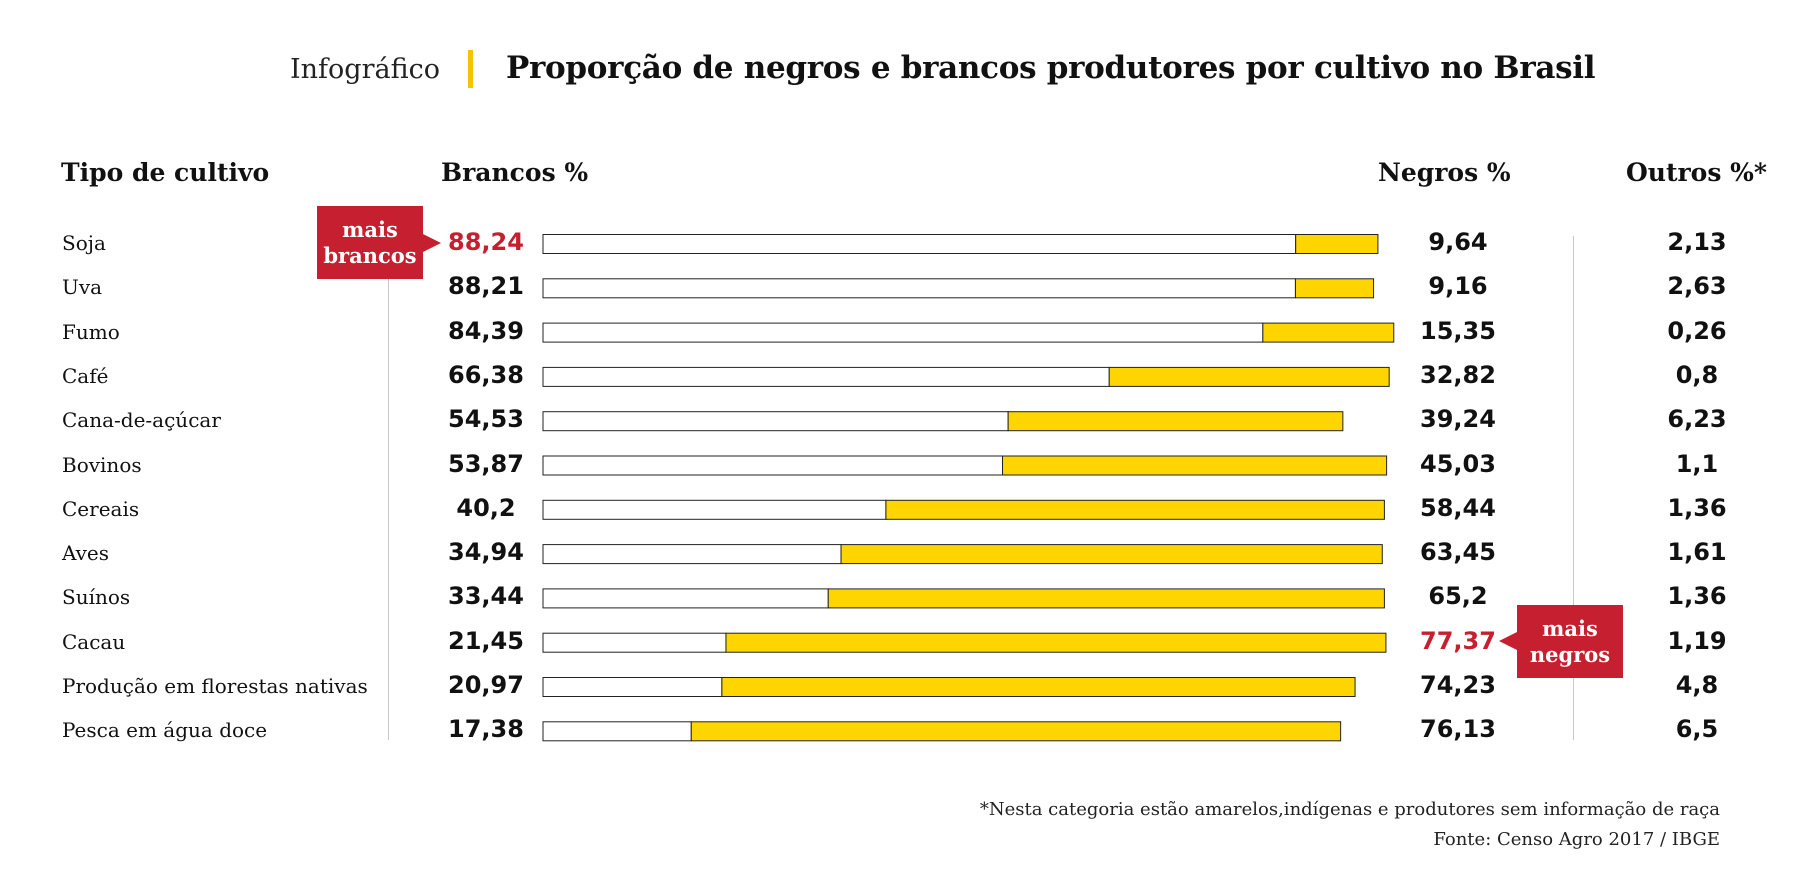 The image size is (1800, 874). I want to click on callout-most-black: mais negros, so click(1570, 641).